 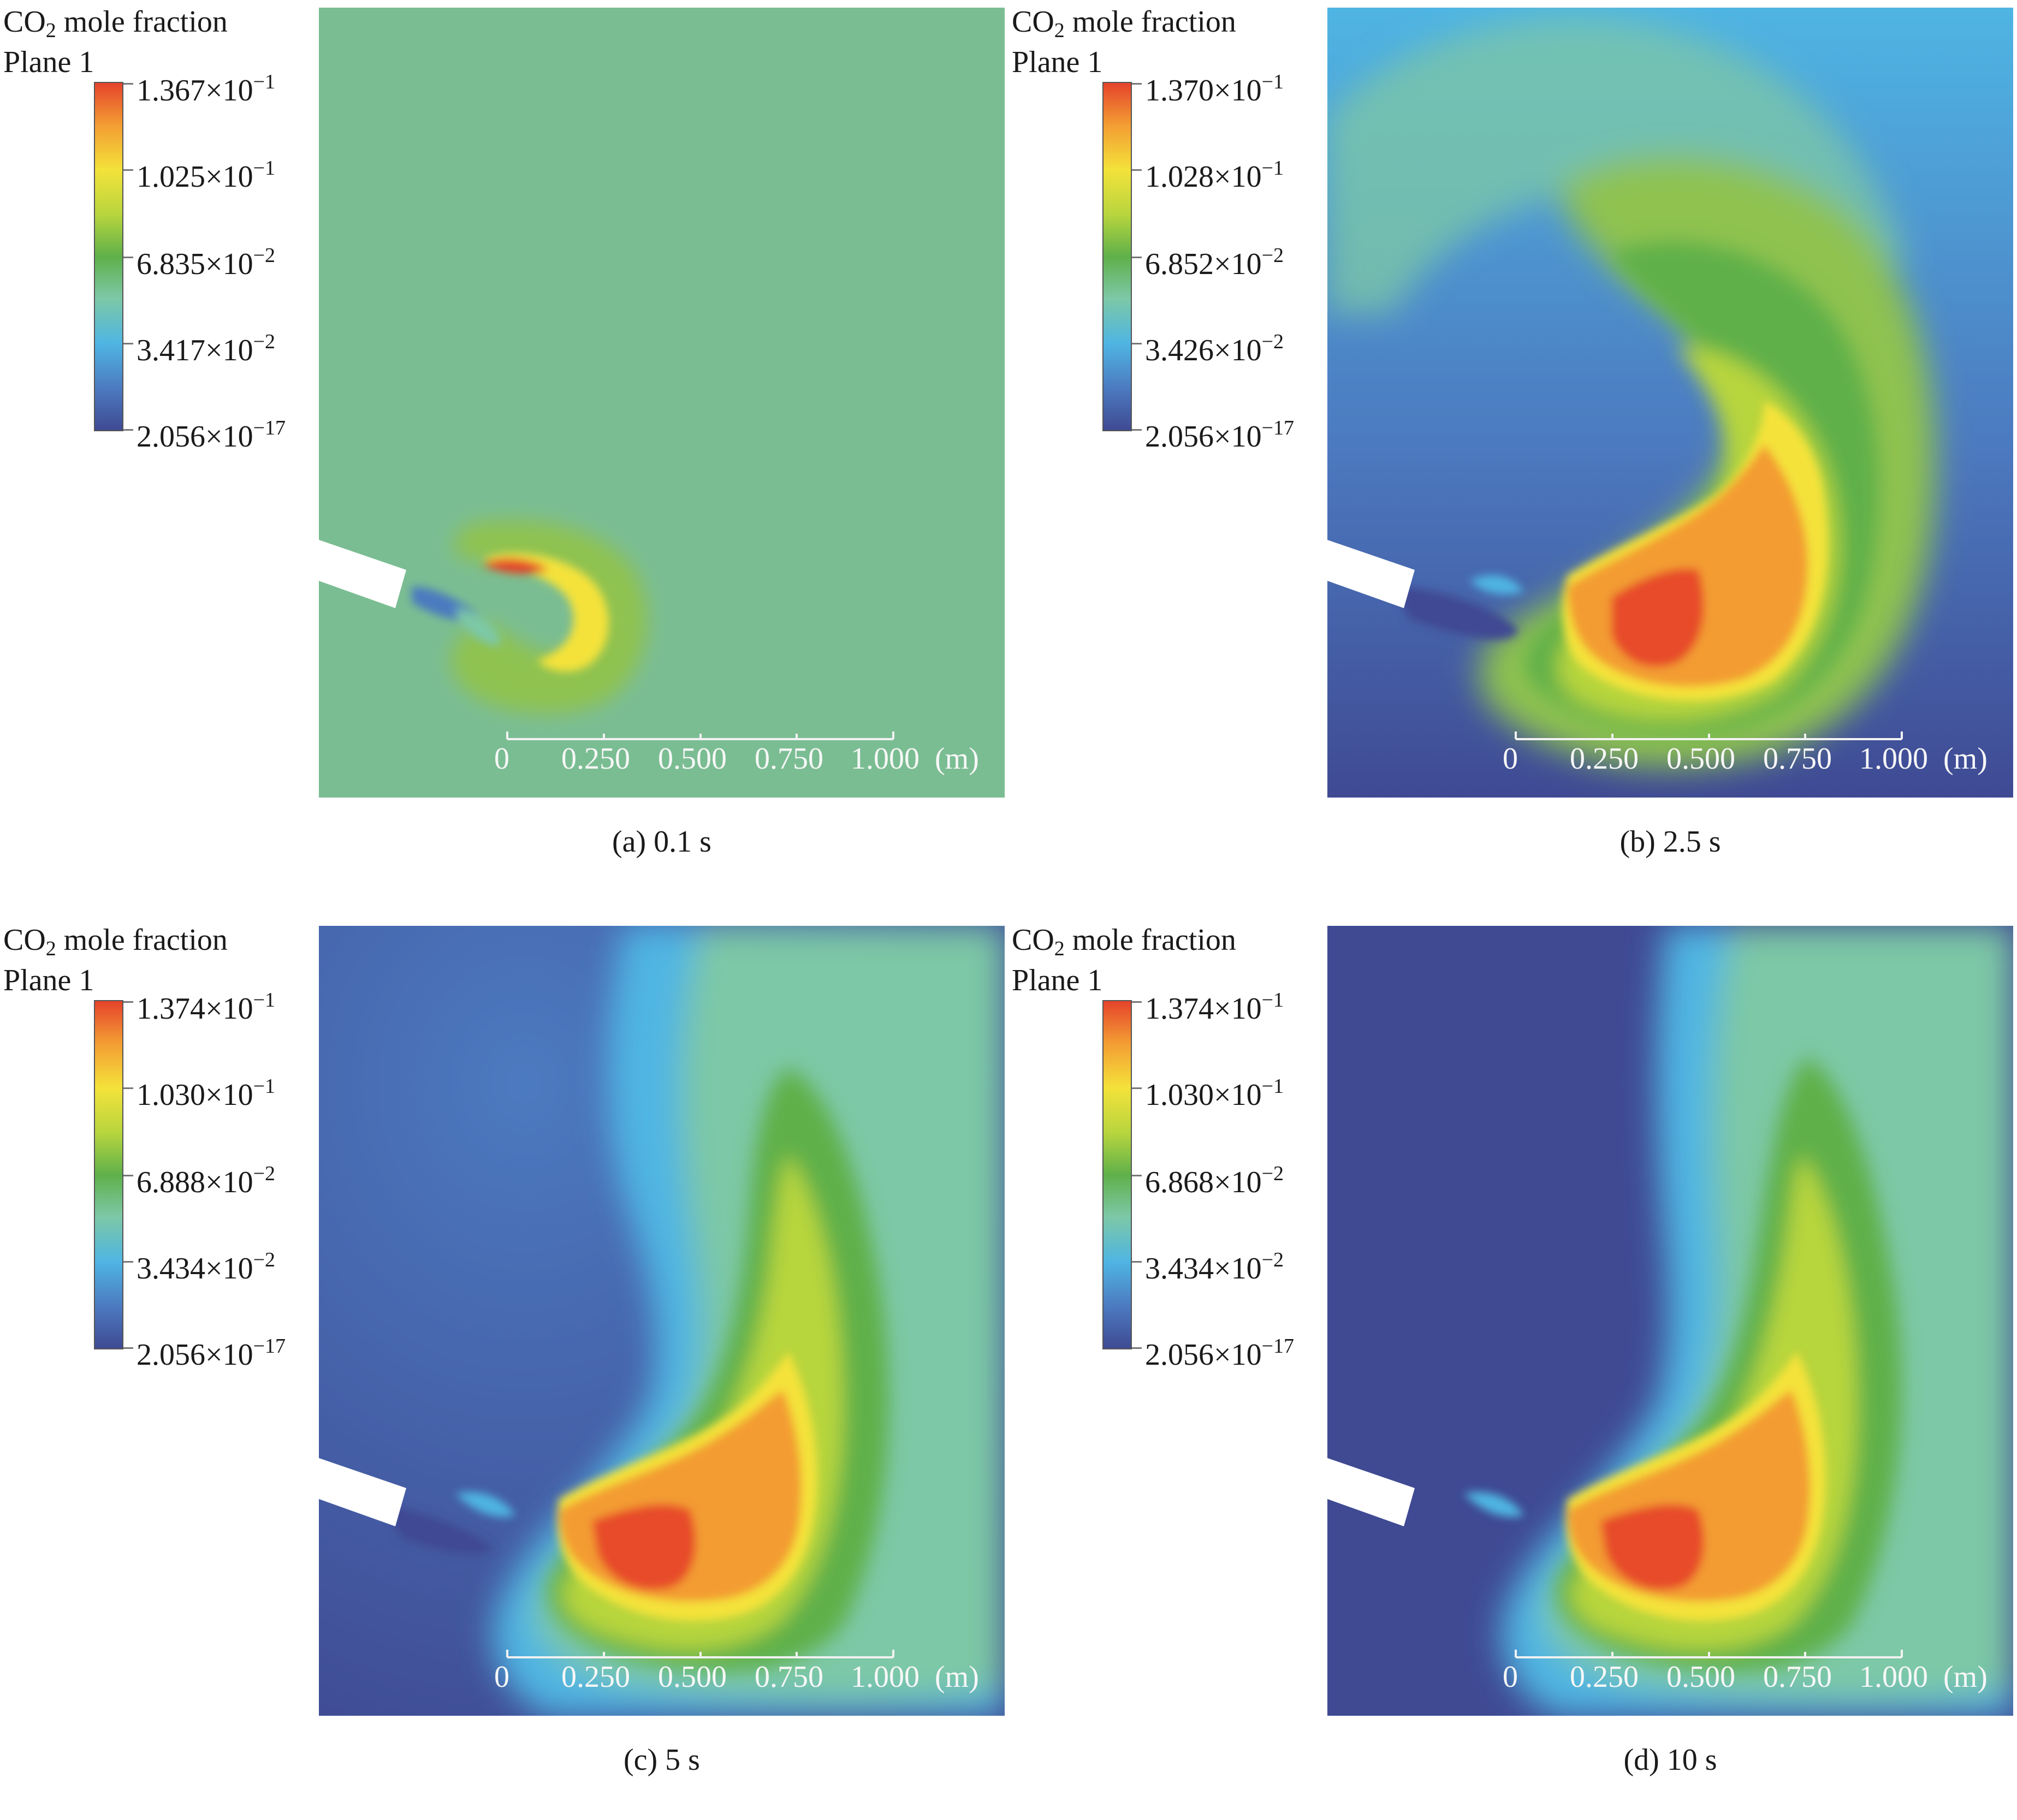 I want to click on colorbar-label: 6.868×10⁻², so click(x=1214, y=1180).